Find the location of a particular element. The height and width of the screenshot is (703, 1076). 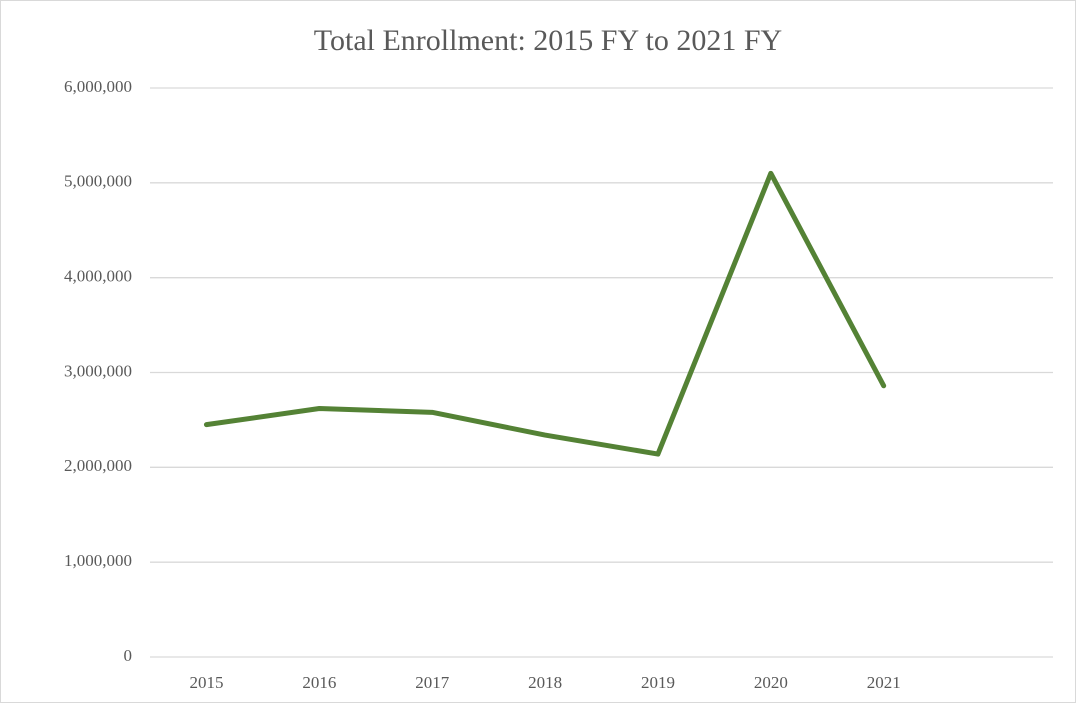

y-tick-label: 1,000,000 is located at coordinates (98, 560).